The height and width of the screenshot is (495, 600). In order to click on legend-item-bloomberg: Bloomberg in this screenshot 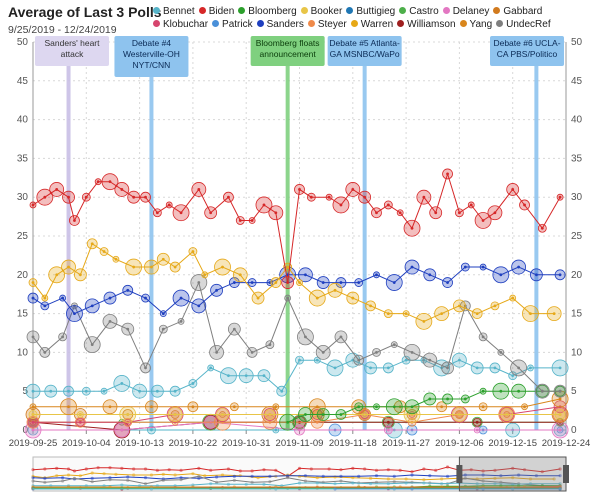, I will do `click(267, 11)`.